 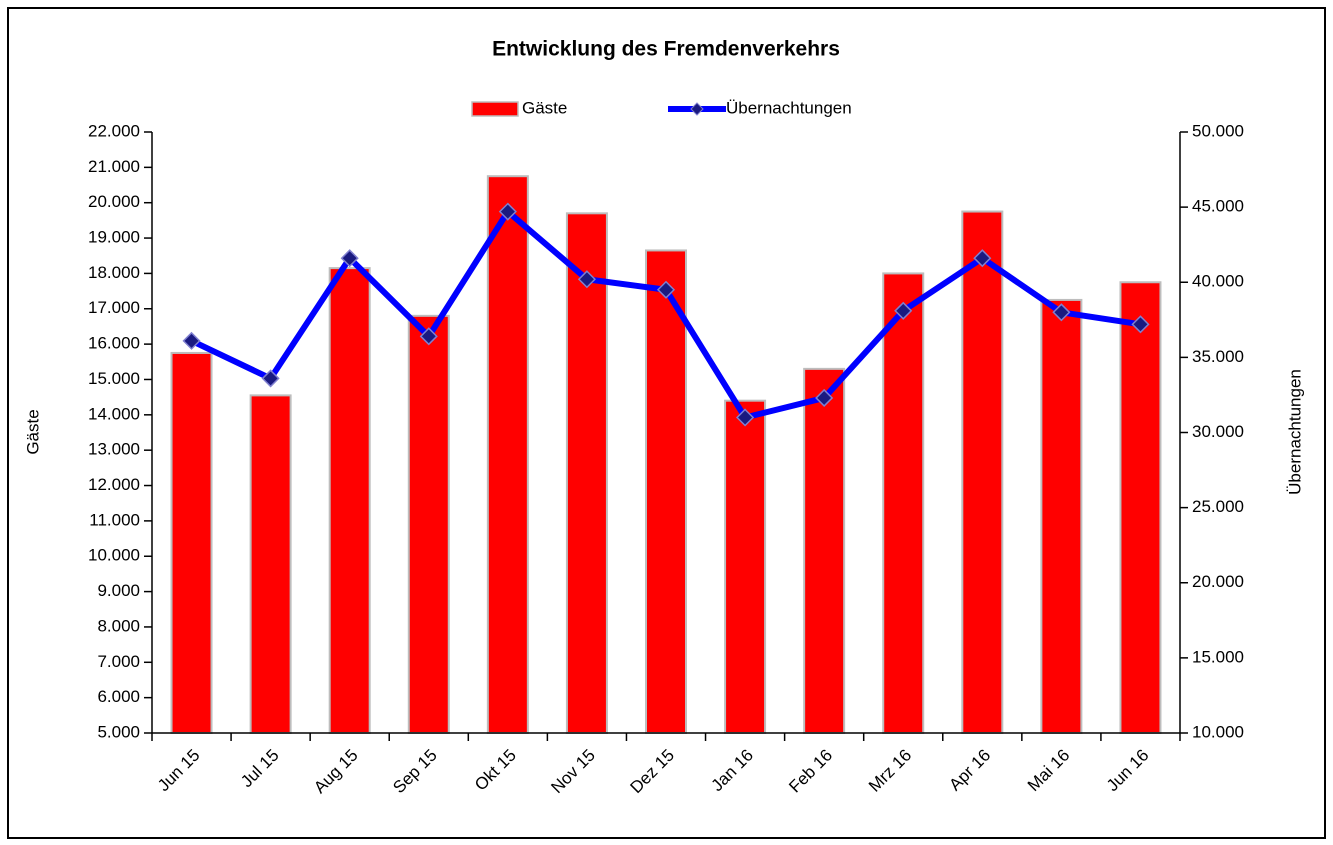 I want to click on legend-label: Übernachtungen, so click(x=789, y=107).